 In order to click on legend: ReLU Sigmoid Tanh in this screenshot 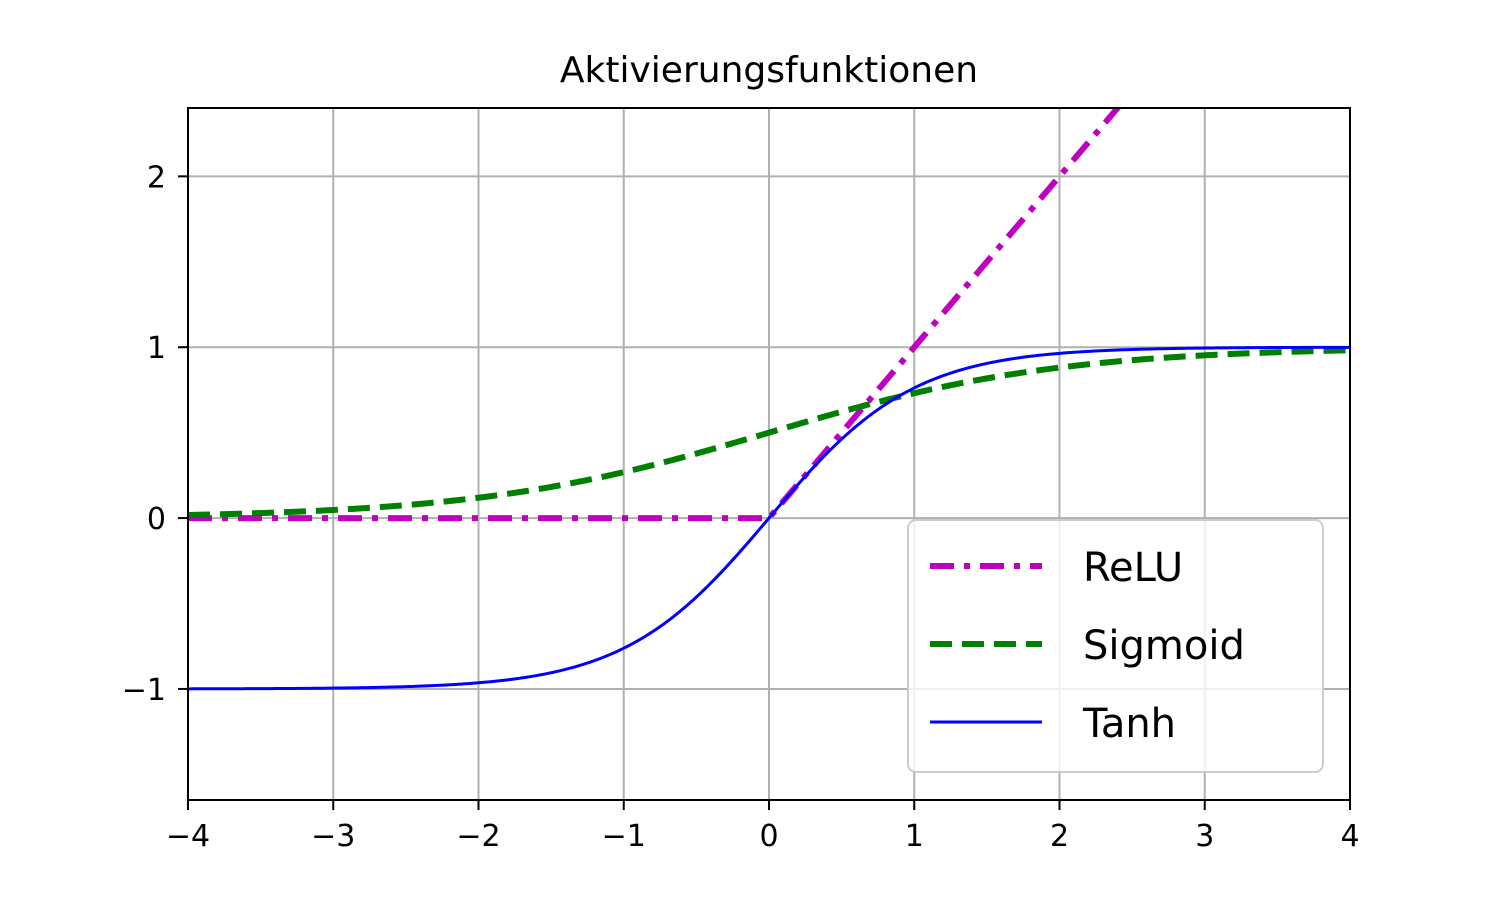, I will do `click(1115, 646)`.